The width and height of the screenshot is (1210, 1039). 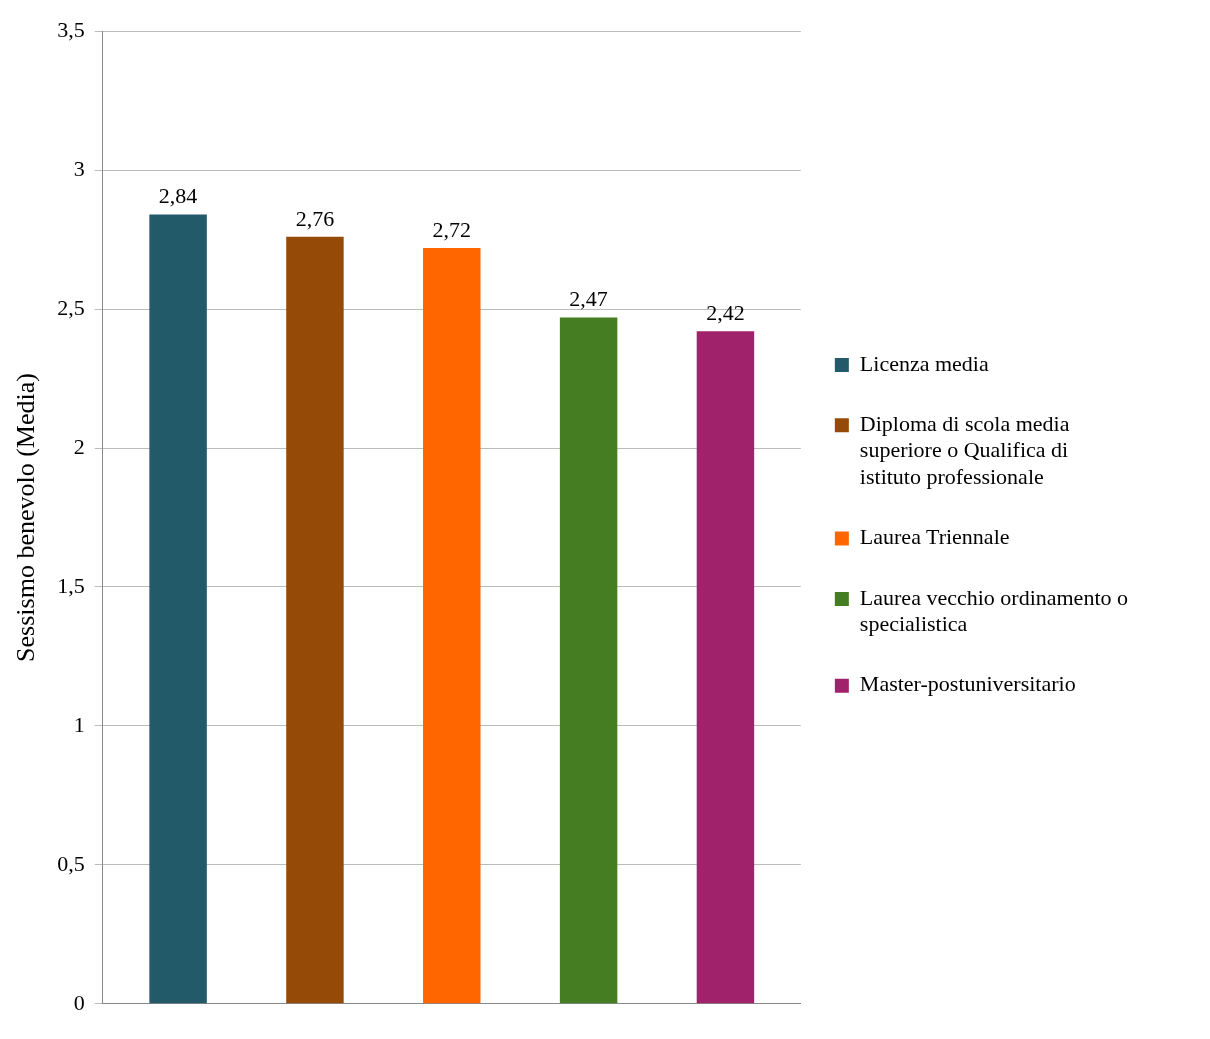 I want to click on y-tick-label: 3,5, so click(x=71, y=29).